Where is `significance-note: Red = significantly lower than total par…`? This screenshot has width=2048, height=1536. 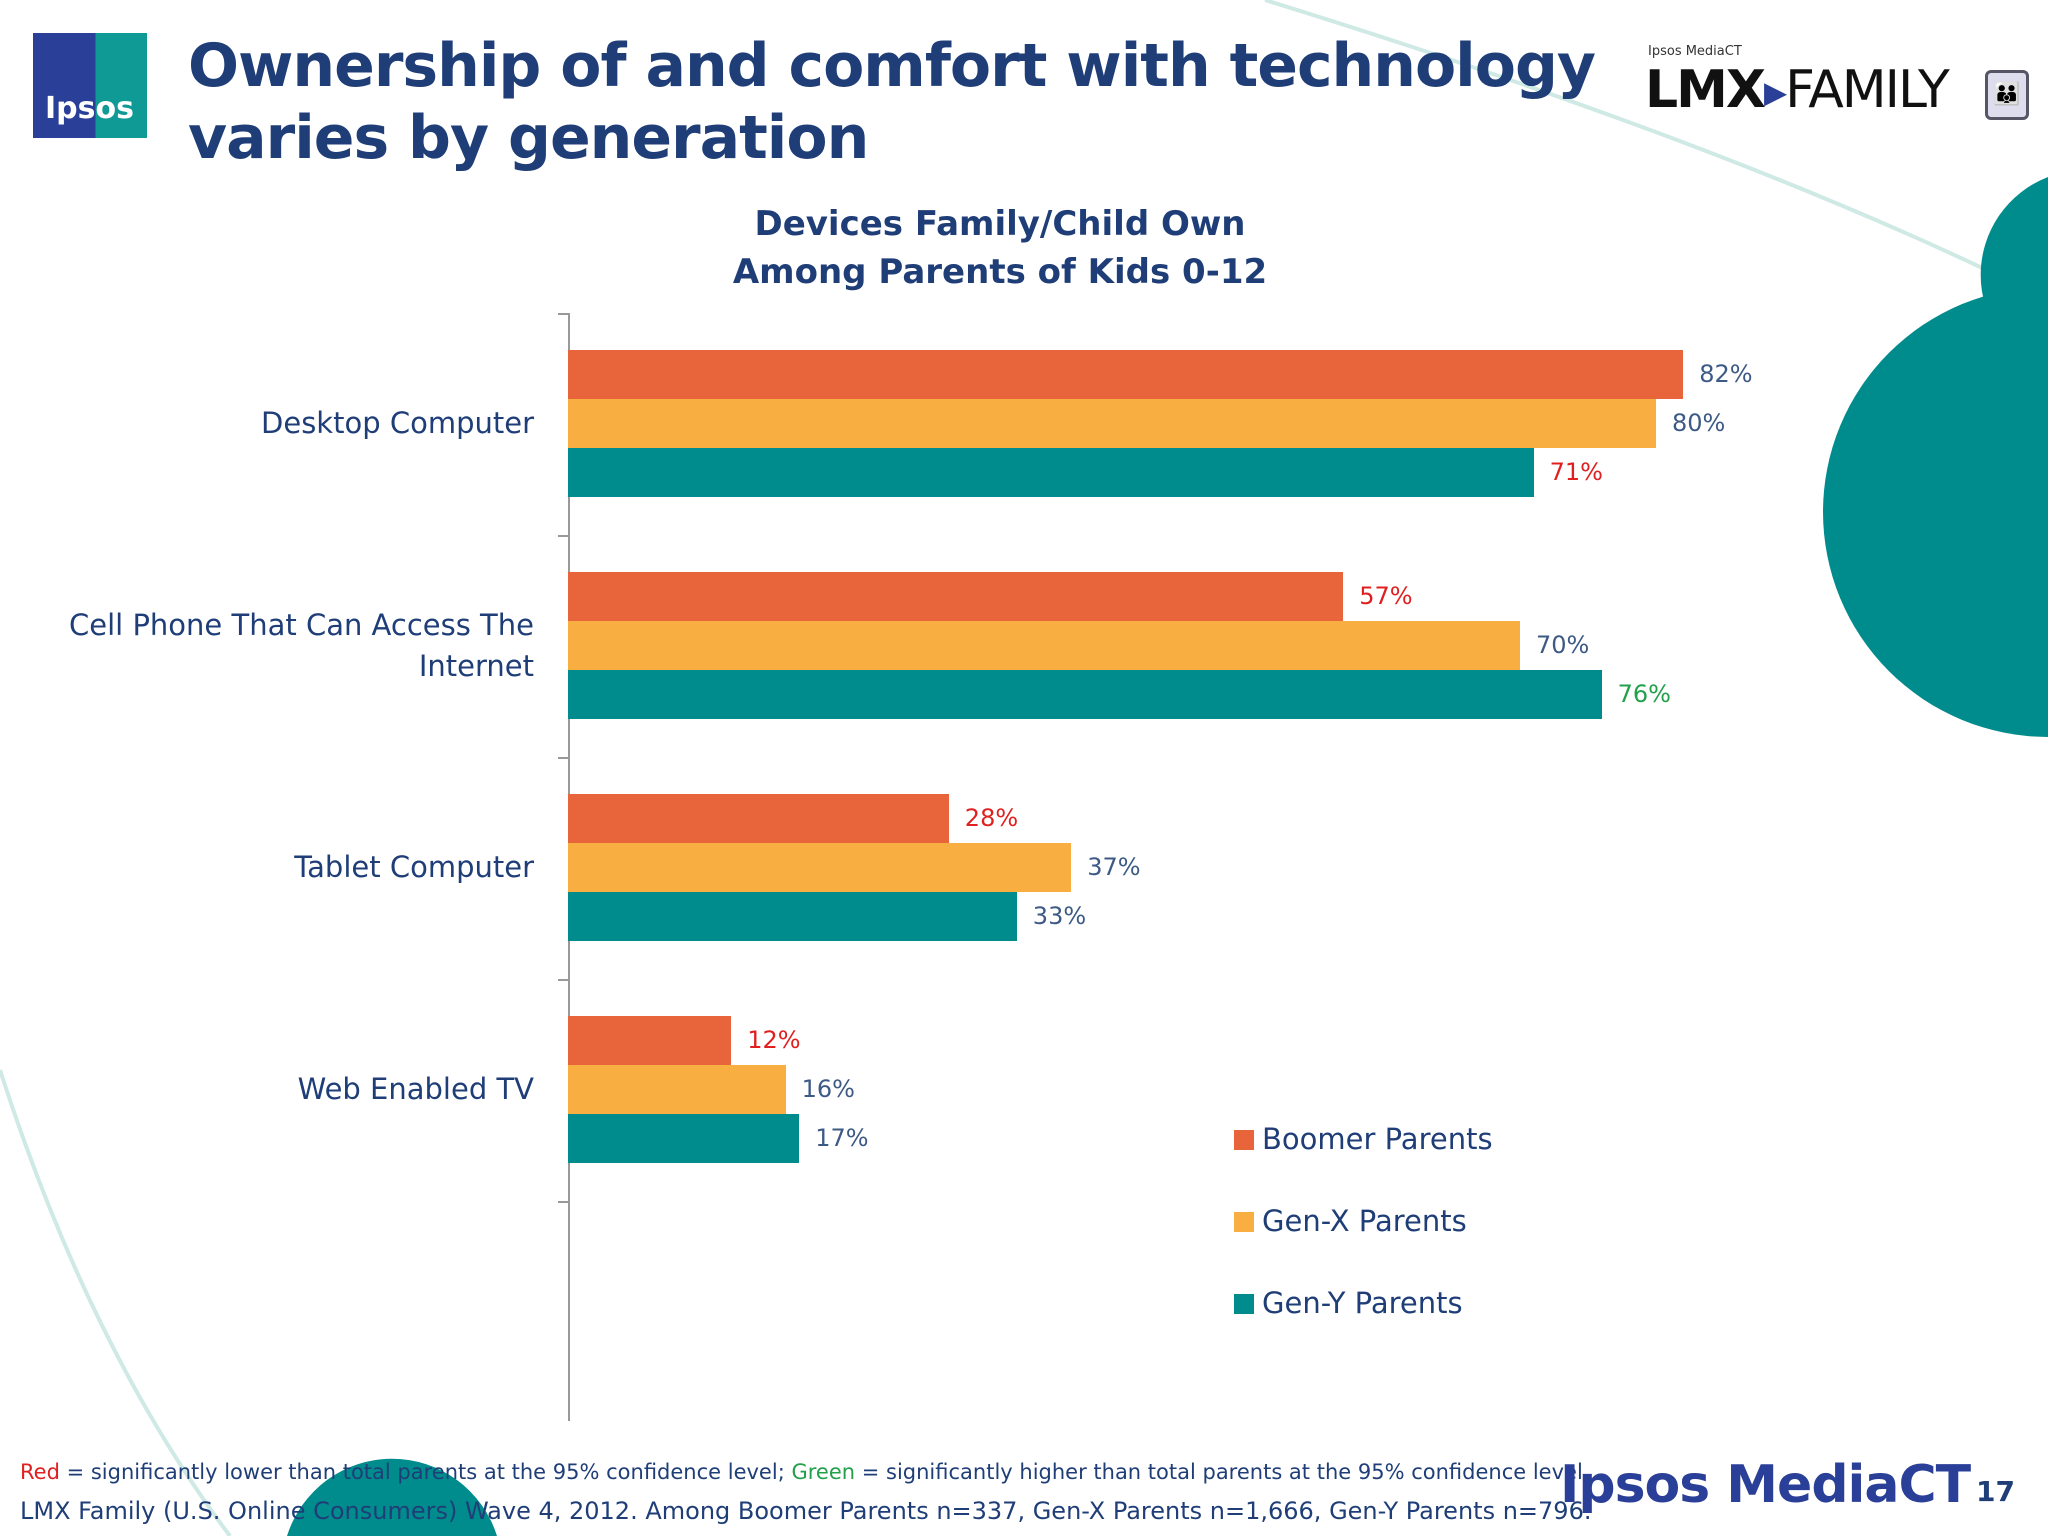 significance-note: Red = significantly lower than total par… is located at coordinates (801, 1472).